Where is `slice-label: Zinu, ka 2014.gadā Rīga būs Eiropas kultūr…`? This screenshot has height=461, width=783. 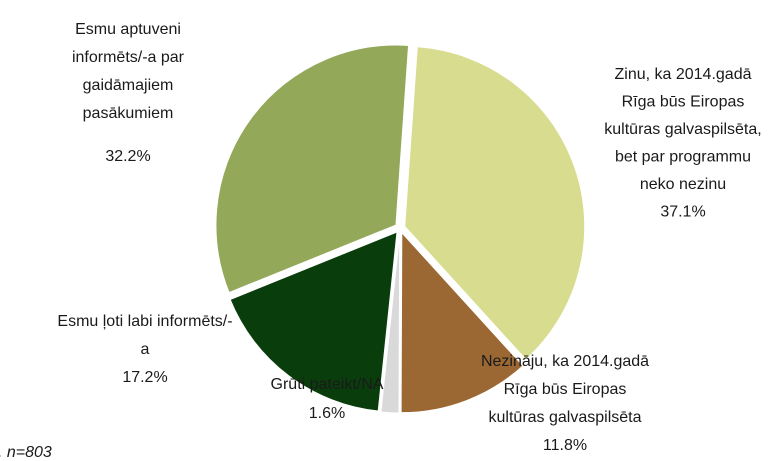
slice-label: Zinu, ka 2014.gadā Rīga būs Eiropas kultūr… is located at coordinates (682, 129).